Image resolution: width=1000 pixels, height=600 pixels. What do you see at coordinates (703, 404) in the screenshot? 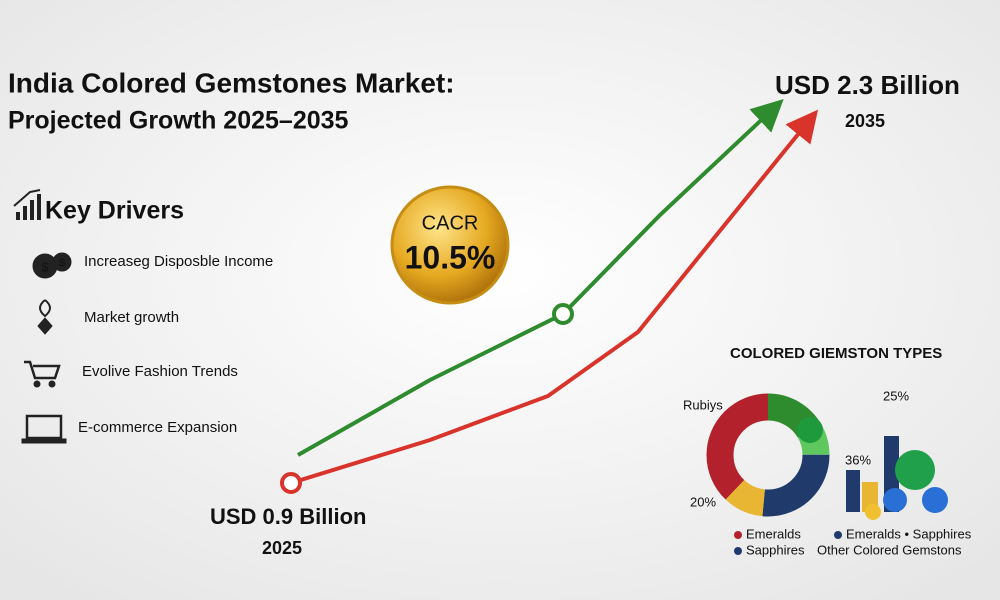
I see `donut-label: Rubiys` at bounding box center [703, 404].